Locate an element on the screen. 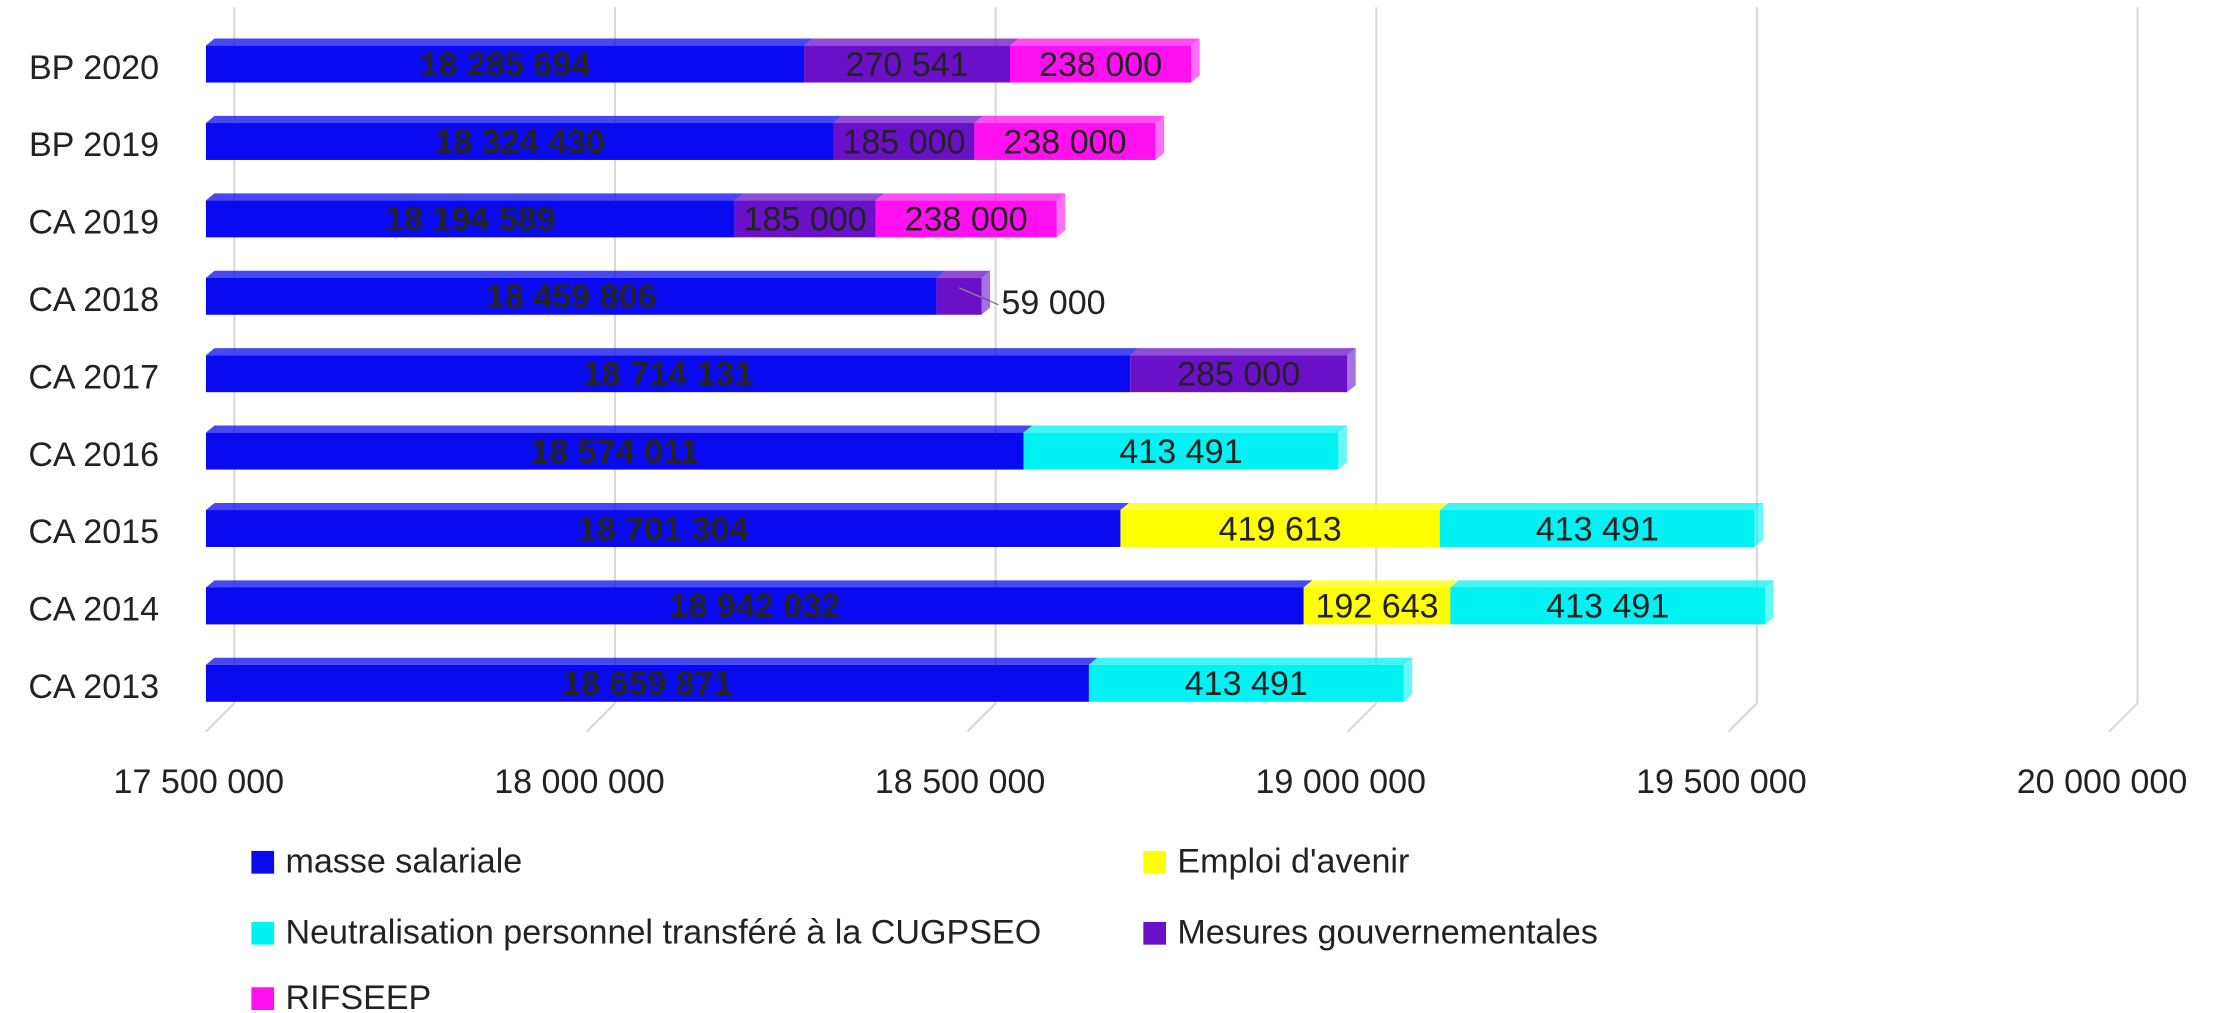 This screenshot has width=2227, height=1013. value-label: 18 194 589 is located at coordinates (470, 220).